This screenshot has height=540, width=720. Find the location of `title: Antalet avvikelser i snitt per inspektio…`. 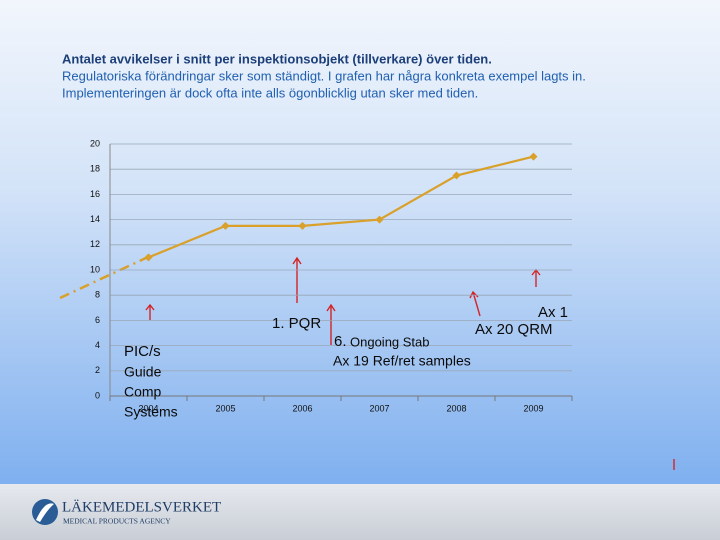

title: Antalet avvikelser i snitt per inspektio… is located at coordinates (277, 58).